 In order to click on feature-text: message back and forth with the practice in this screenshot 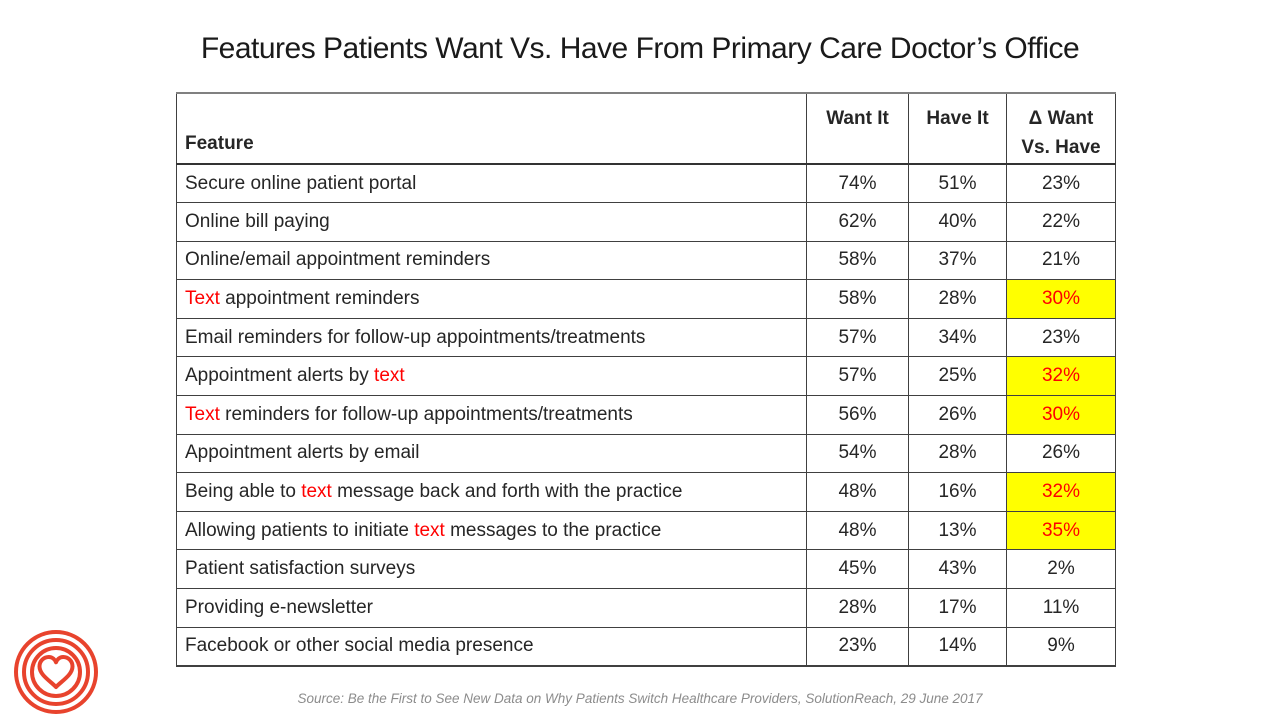, I will do `click(507, 492)`.